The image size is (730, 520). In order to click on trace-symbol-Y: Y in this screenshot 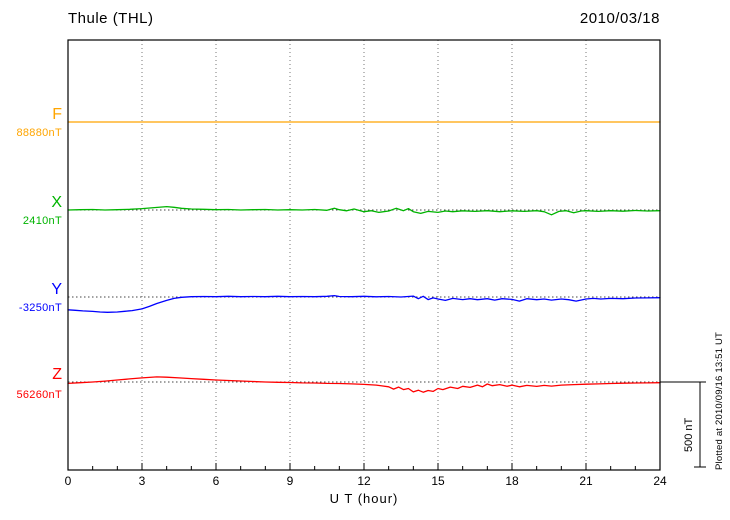, I will do `click(56, 289)`.